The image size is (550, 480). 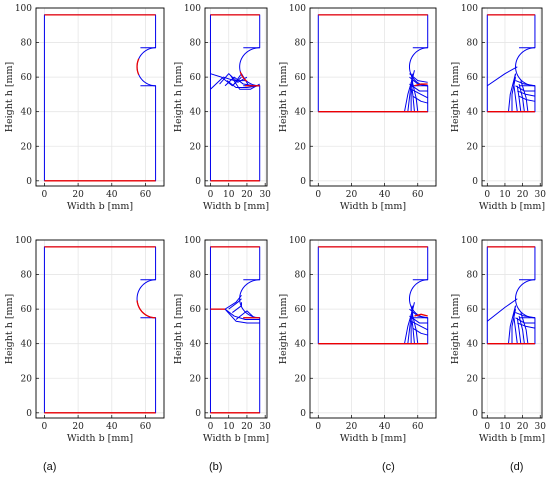 I want to click on caption-d: (d), so click(x=516, y=467).